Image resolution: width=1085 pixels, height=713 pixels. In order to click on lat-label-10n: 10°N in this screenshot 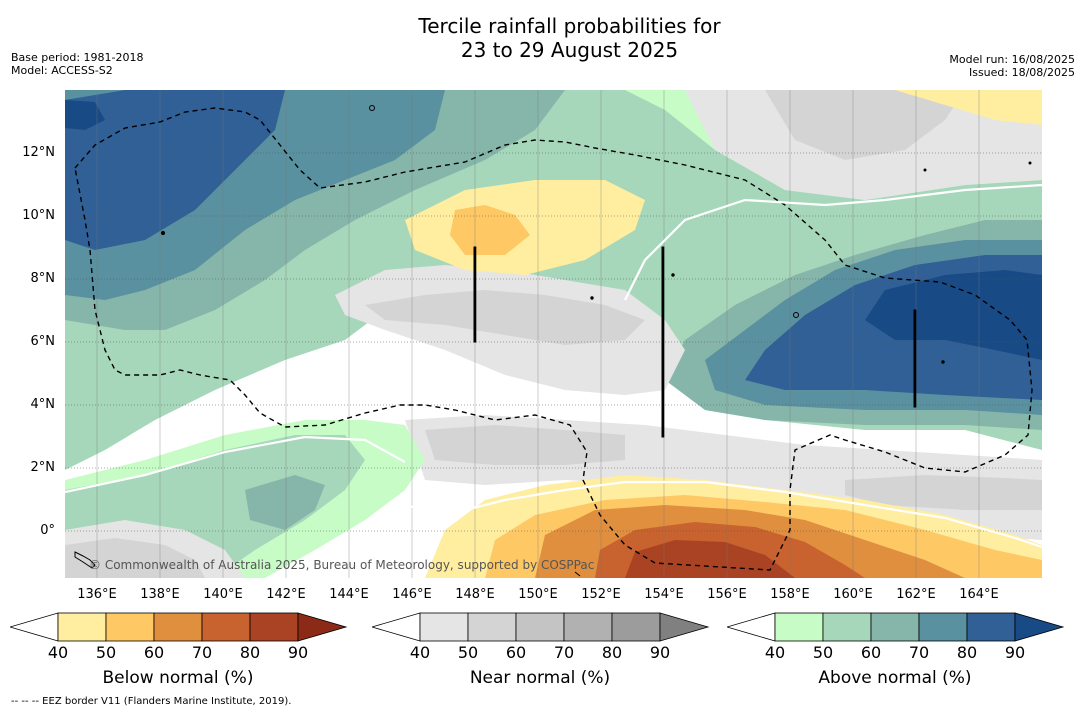, I will do `click(38, 215)`.